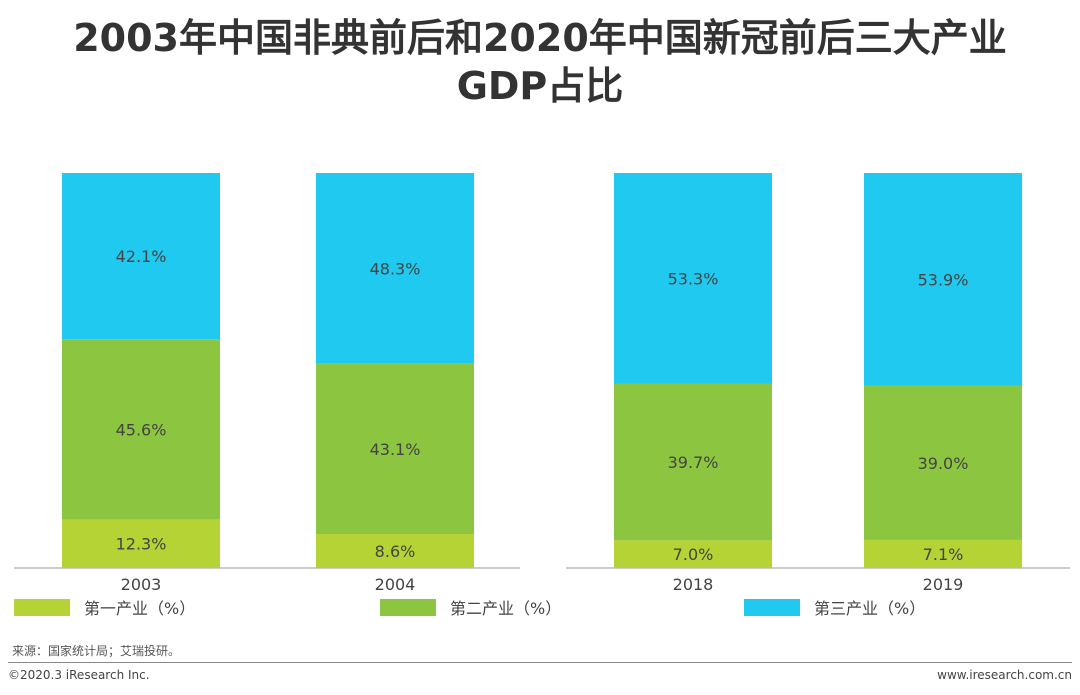 The image size is (1080, 695). I want to click on data-label-2018-series-3: 53.3%, so click(693, 278).